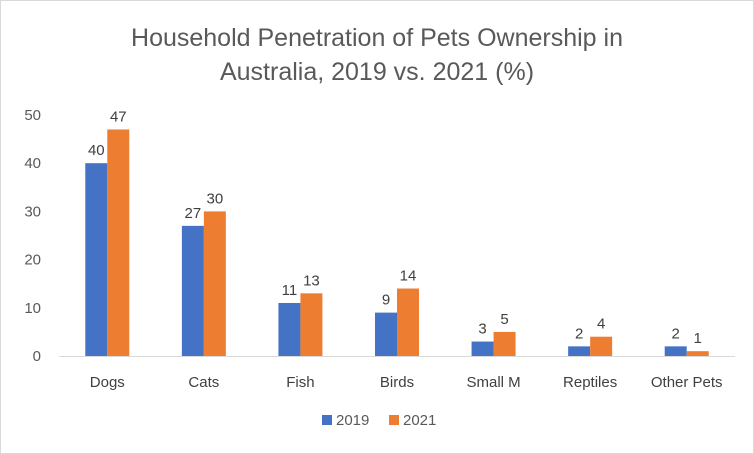 The height and width of the screenshot is (454, 754). Describe the element at coordinates (311, 280) in the screenshot. I see `data-label: 13` at that location.